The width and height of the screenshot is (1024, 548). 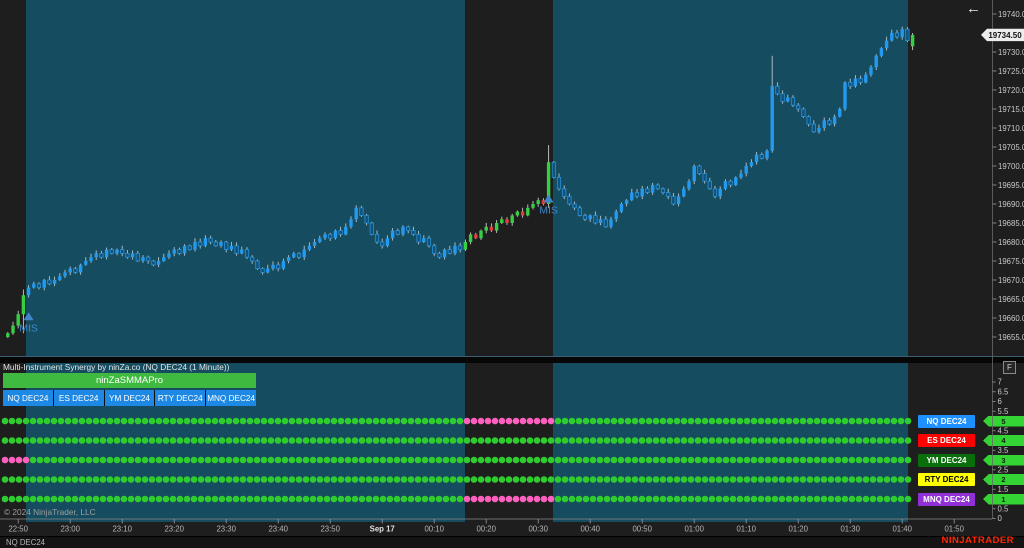 I want to click on svg-text: 6, so click(x=1000, y=401).